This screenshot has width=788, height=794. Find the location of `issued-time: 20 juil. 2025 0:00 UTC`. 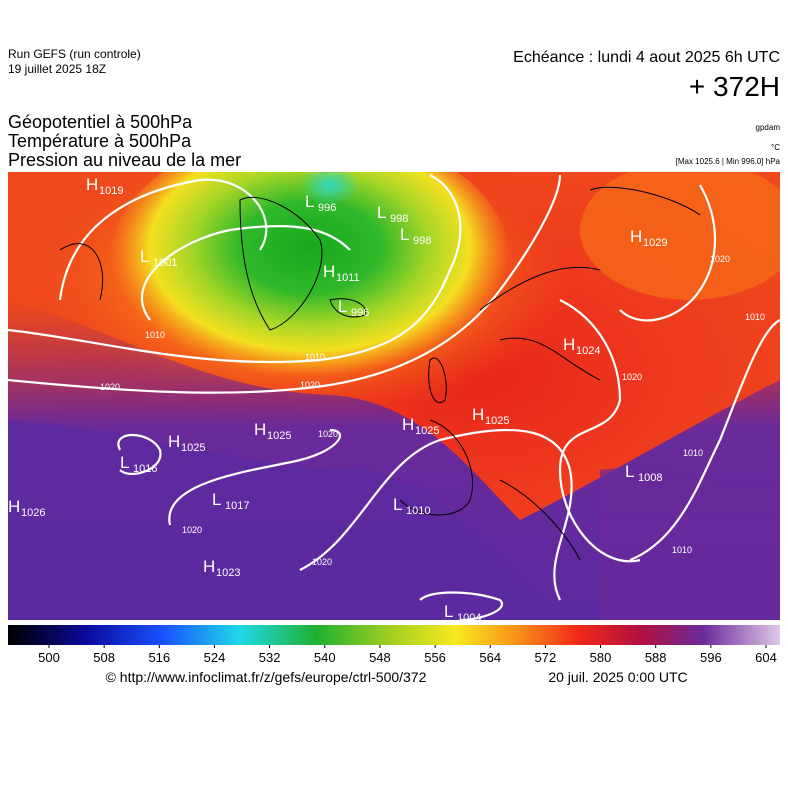

issued-time: 20 juil. 2025 0:00 UTC is located at coordinates (617, 677).